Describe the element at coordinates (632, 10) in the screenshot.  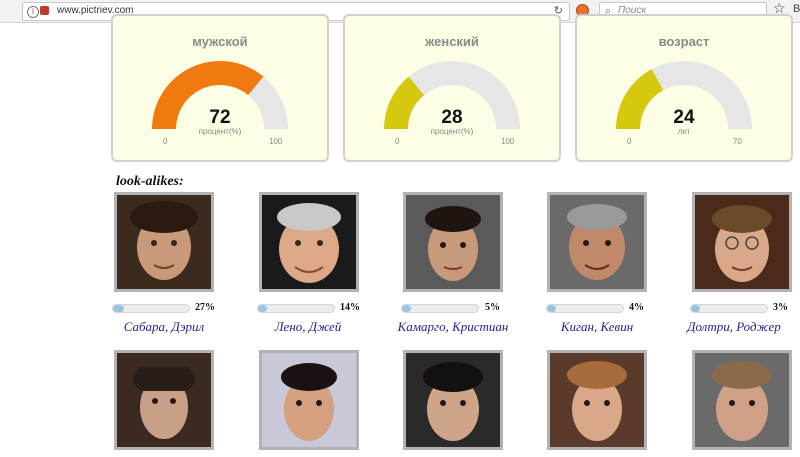
I see `search-input: Поиск` at that location.